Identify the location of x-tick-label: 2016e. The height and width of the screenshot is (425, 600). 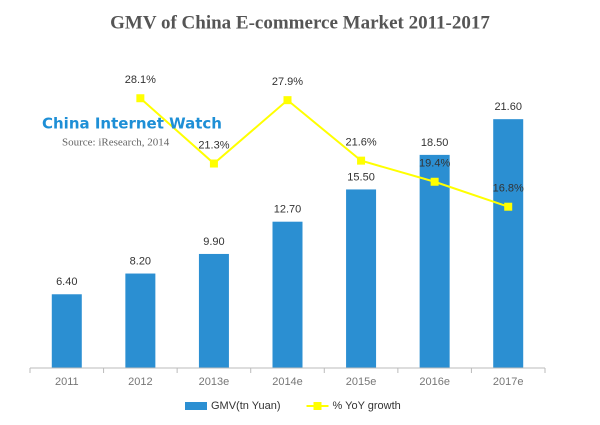
(434, 382).